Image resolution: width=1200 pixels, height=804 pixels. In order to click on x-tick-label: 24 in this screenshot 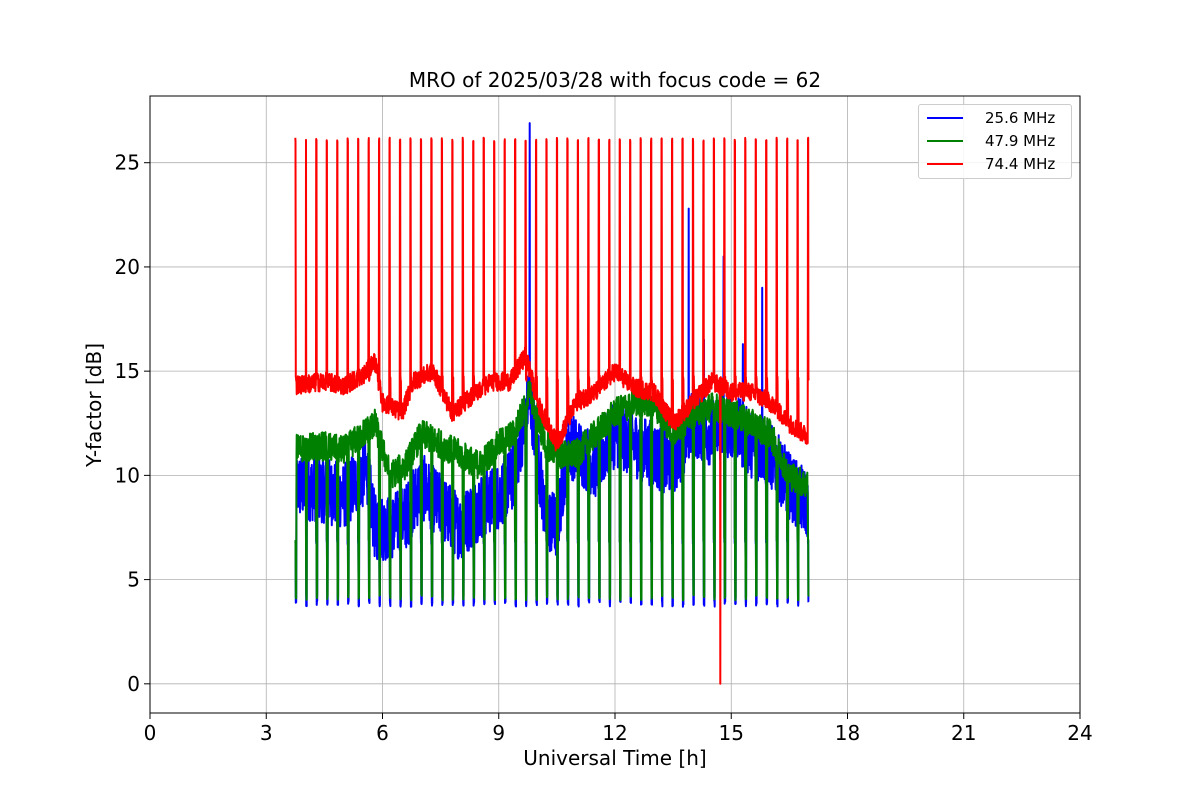, I will do `click(1079, 733)`.